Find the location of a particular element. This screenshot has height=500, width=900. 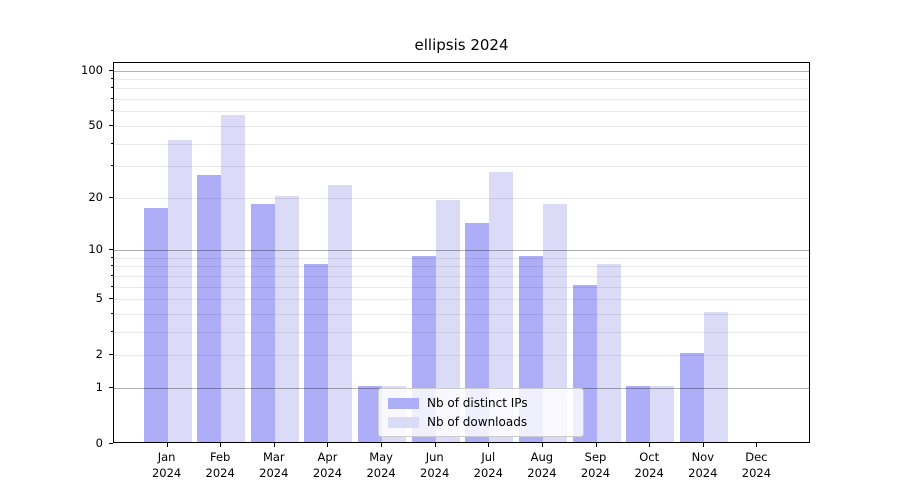

x-tick-label: Dec 2024 is located at coordinates (756, 465).